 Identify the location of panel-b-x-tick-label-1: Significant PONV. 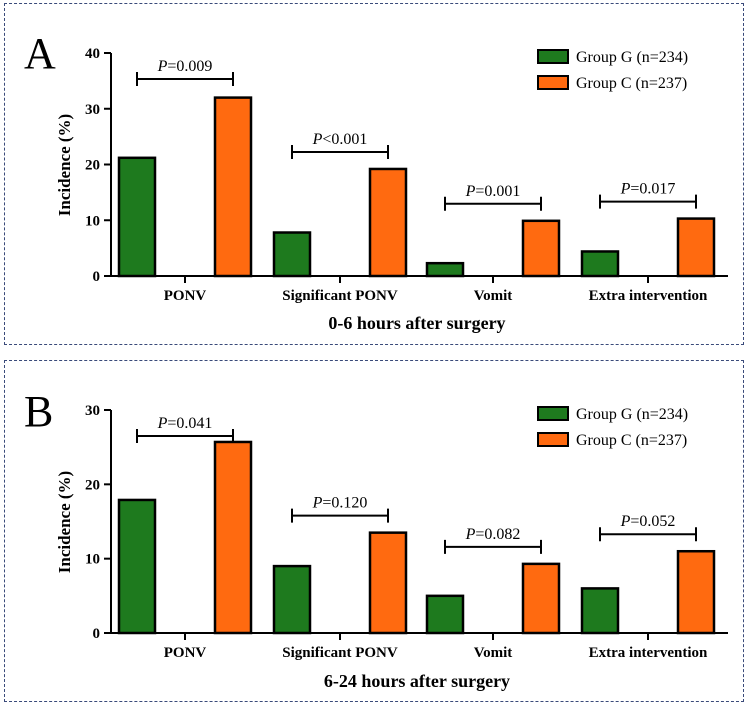
(340, 653).